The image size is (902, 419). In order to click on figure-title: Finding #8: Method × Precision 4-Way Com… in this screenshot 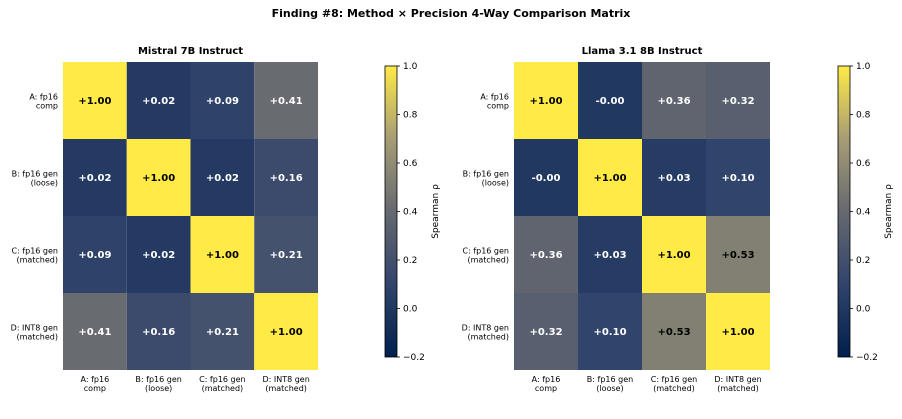, I will do `click(451, 13)`.